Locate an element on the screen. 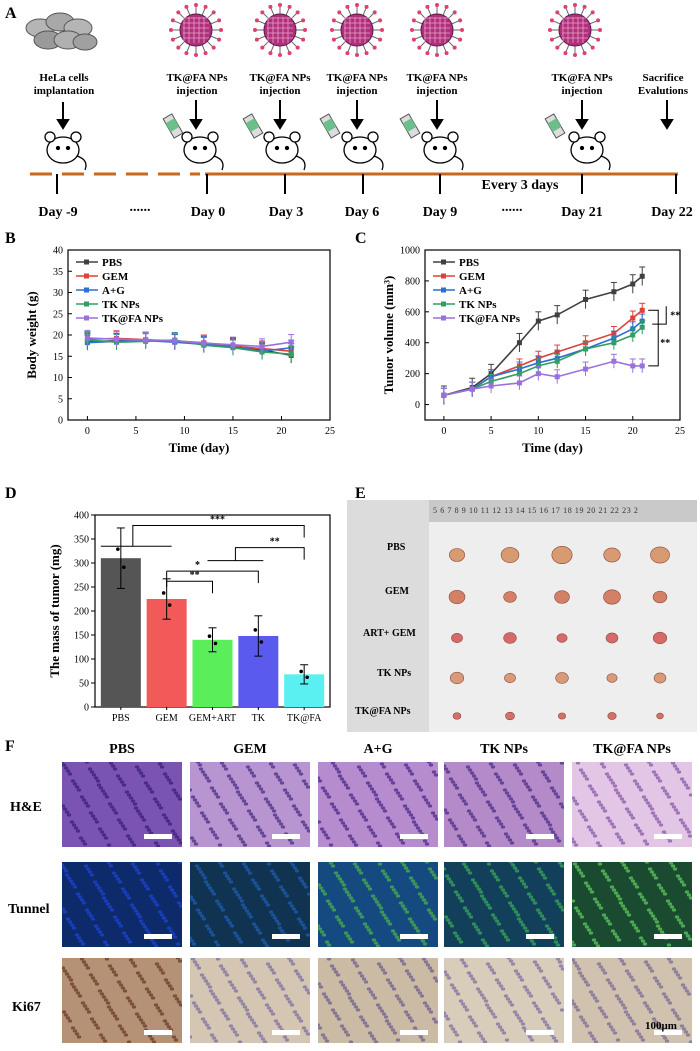 This screenshot has height=1051, width=700. x-tick-label: 5 is located at coordinates (491, 431).